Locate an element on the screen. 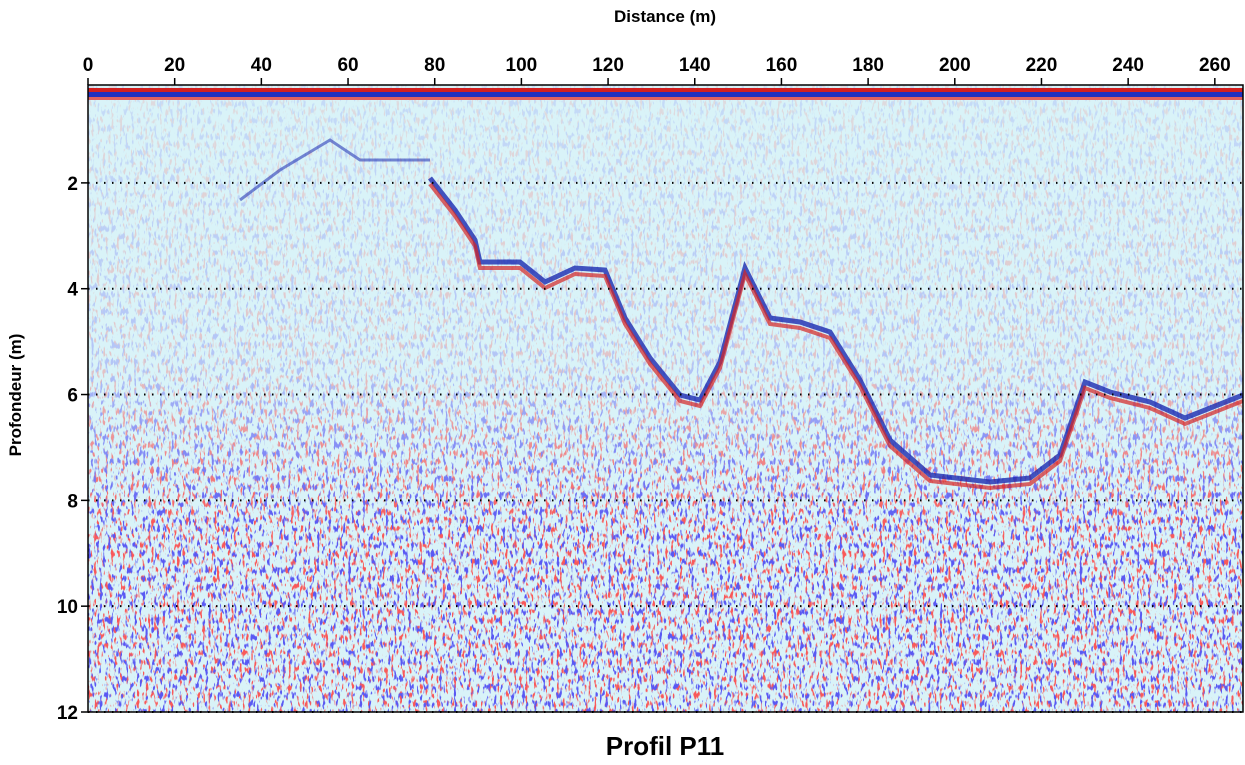  x-tick-label: 240 is located at coordinates (1128, 65).